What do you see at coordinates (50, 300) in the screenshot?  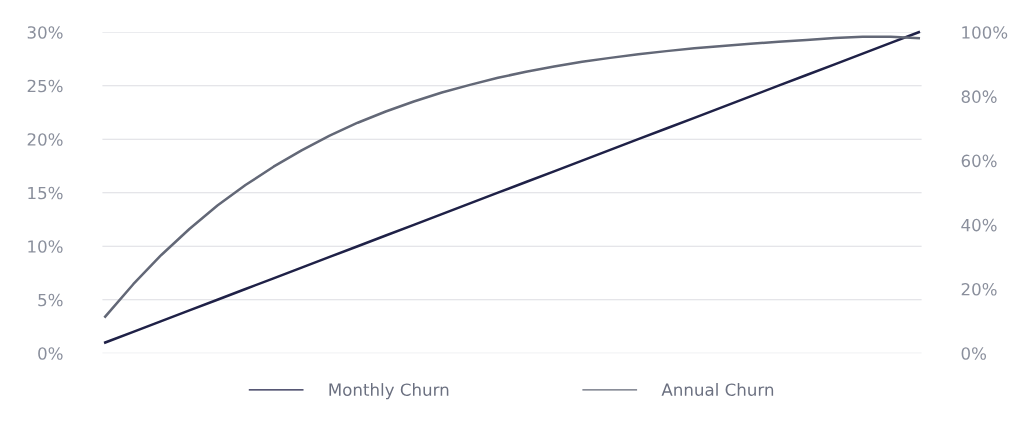 I see `y-tick-label: 5%` at bounding box center [50, 300].